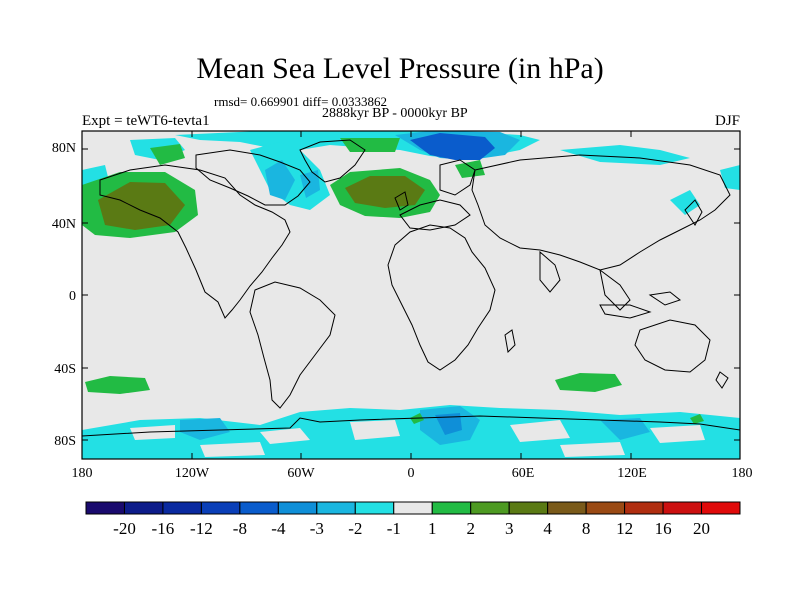  I want to click on lon-label-180e: 180, so click(742, 473).